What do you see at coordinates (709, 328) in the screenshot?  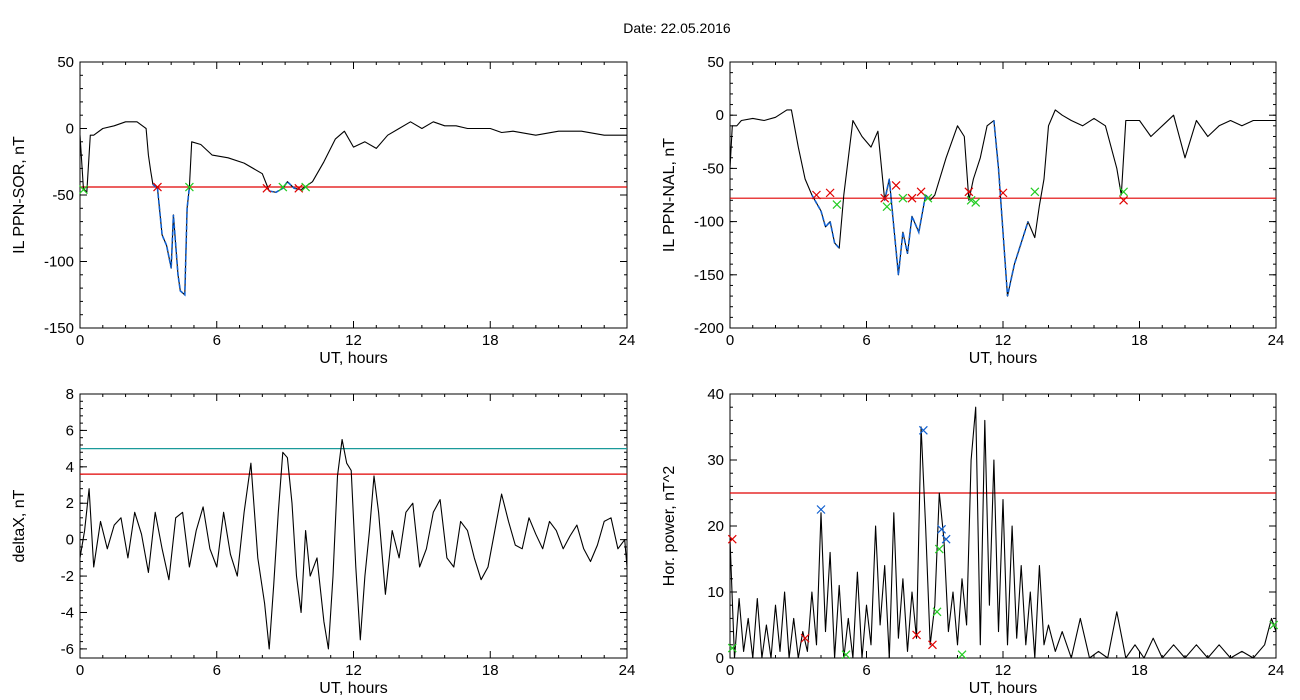 I see `y-tick-label: -200` at bounding box center [709, 328].